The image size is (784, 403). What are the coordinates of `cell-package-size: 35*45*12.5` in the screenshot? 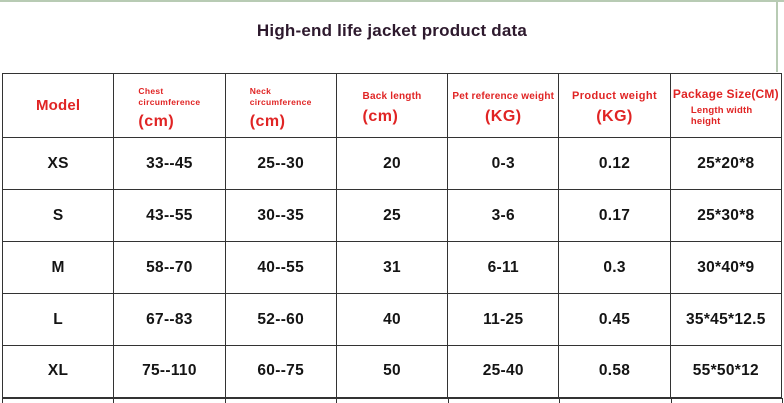 It's located at (726, 319).